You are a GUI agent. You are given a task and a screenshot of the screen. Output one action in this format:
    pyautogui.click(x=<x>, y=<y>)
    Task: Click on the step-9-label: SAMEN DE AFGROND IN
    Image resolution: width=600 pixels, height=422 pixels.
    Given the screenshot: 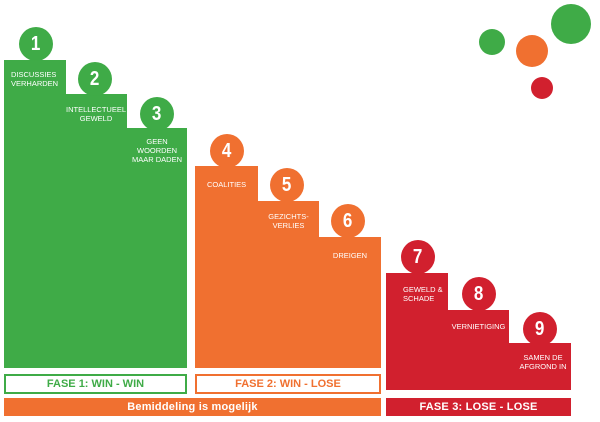 What is the action you would take?
    pyautogui.click(x=543, y=362)
    